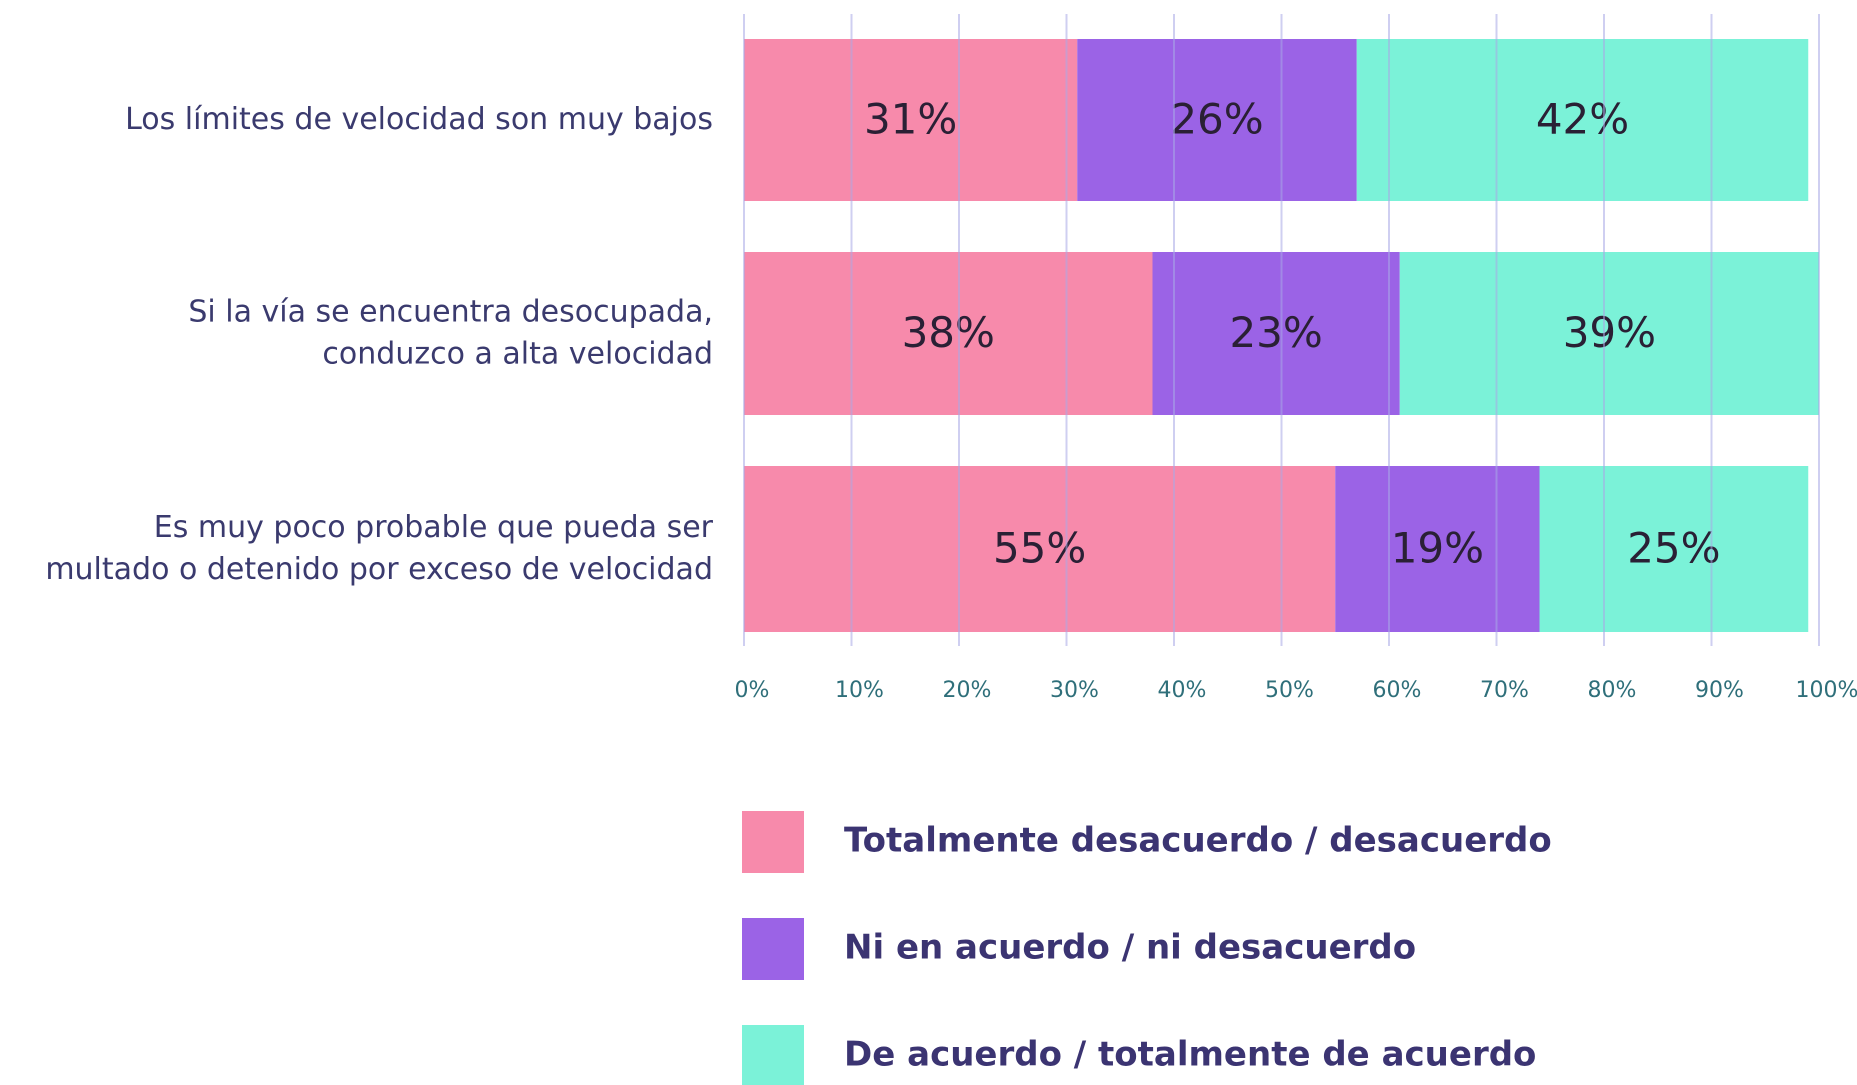  Describe the element at coordinates (434, 527) in the screenshot. I see `category-line: Es muy poco probable que pueda ser` at that location.